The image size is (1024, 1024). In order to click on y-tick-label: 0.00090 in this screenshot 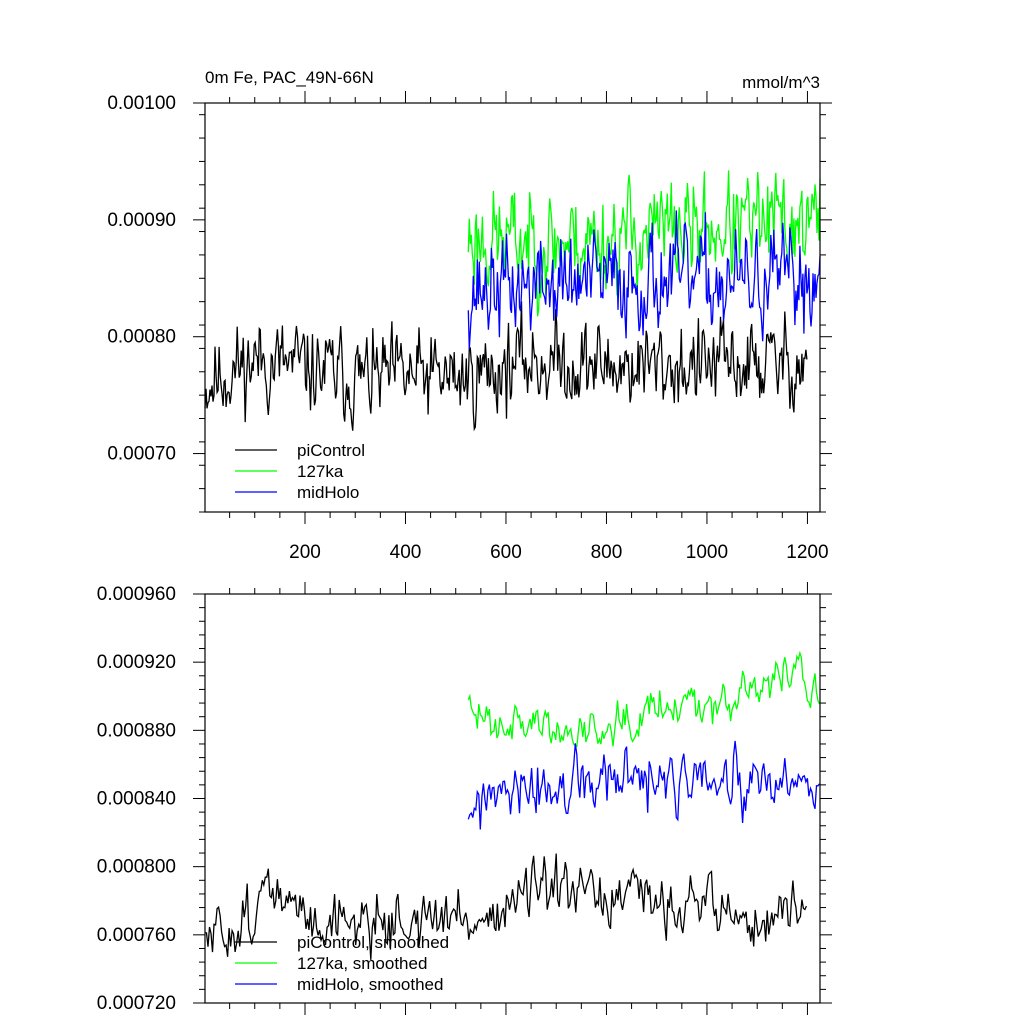, I will do `click(141, 220)`.